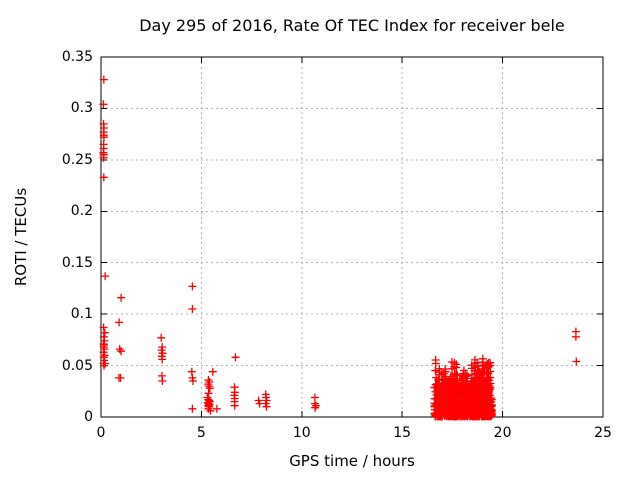  I want to click on y-tick-label: 0.05, so click(77, 365).